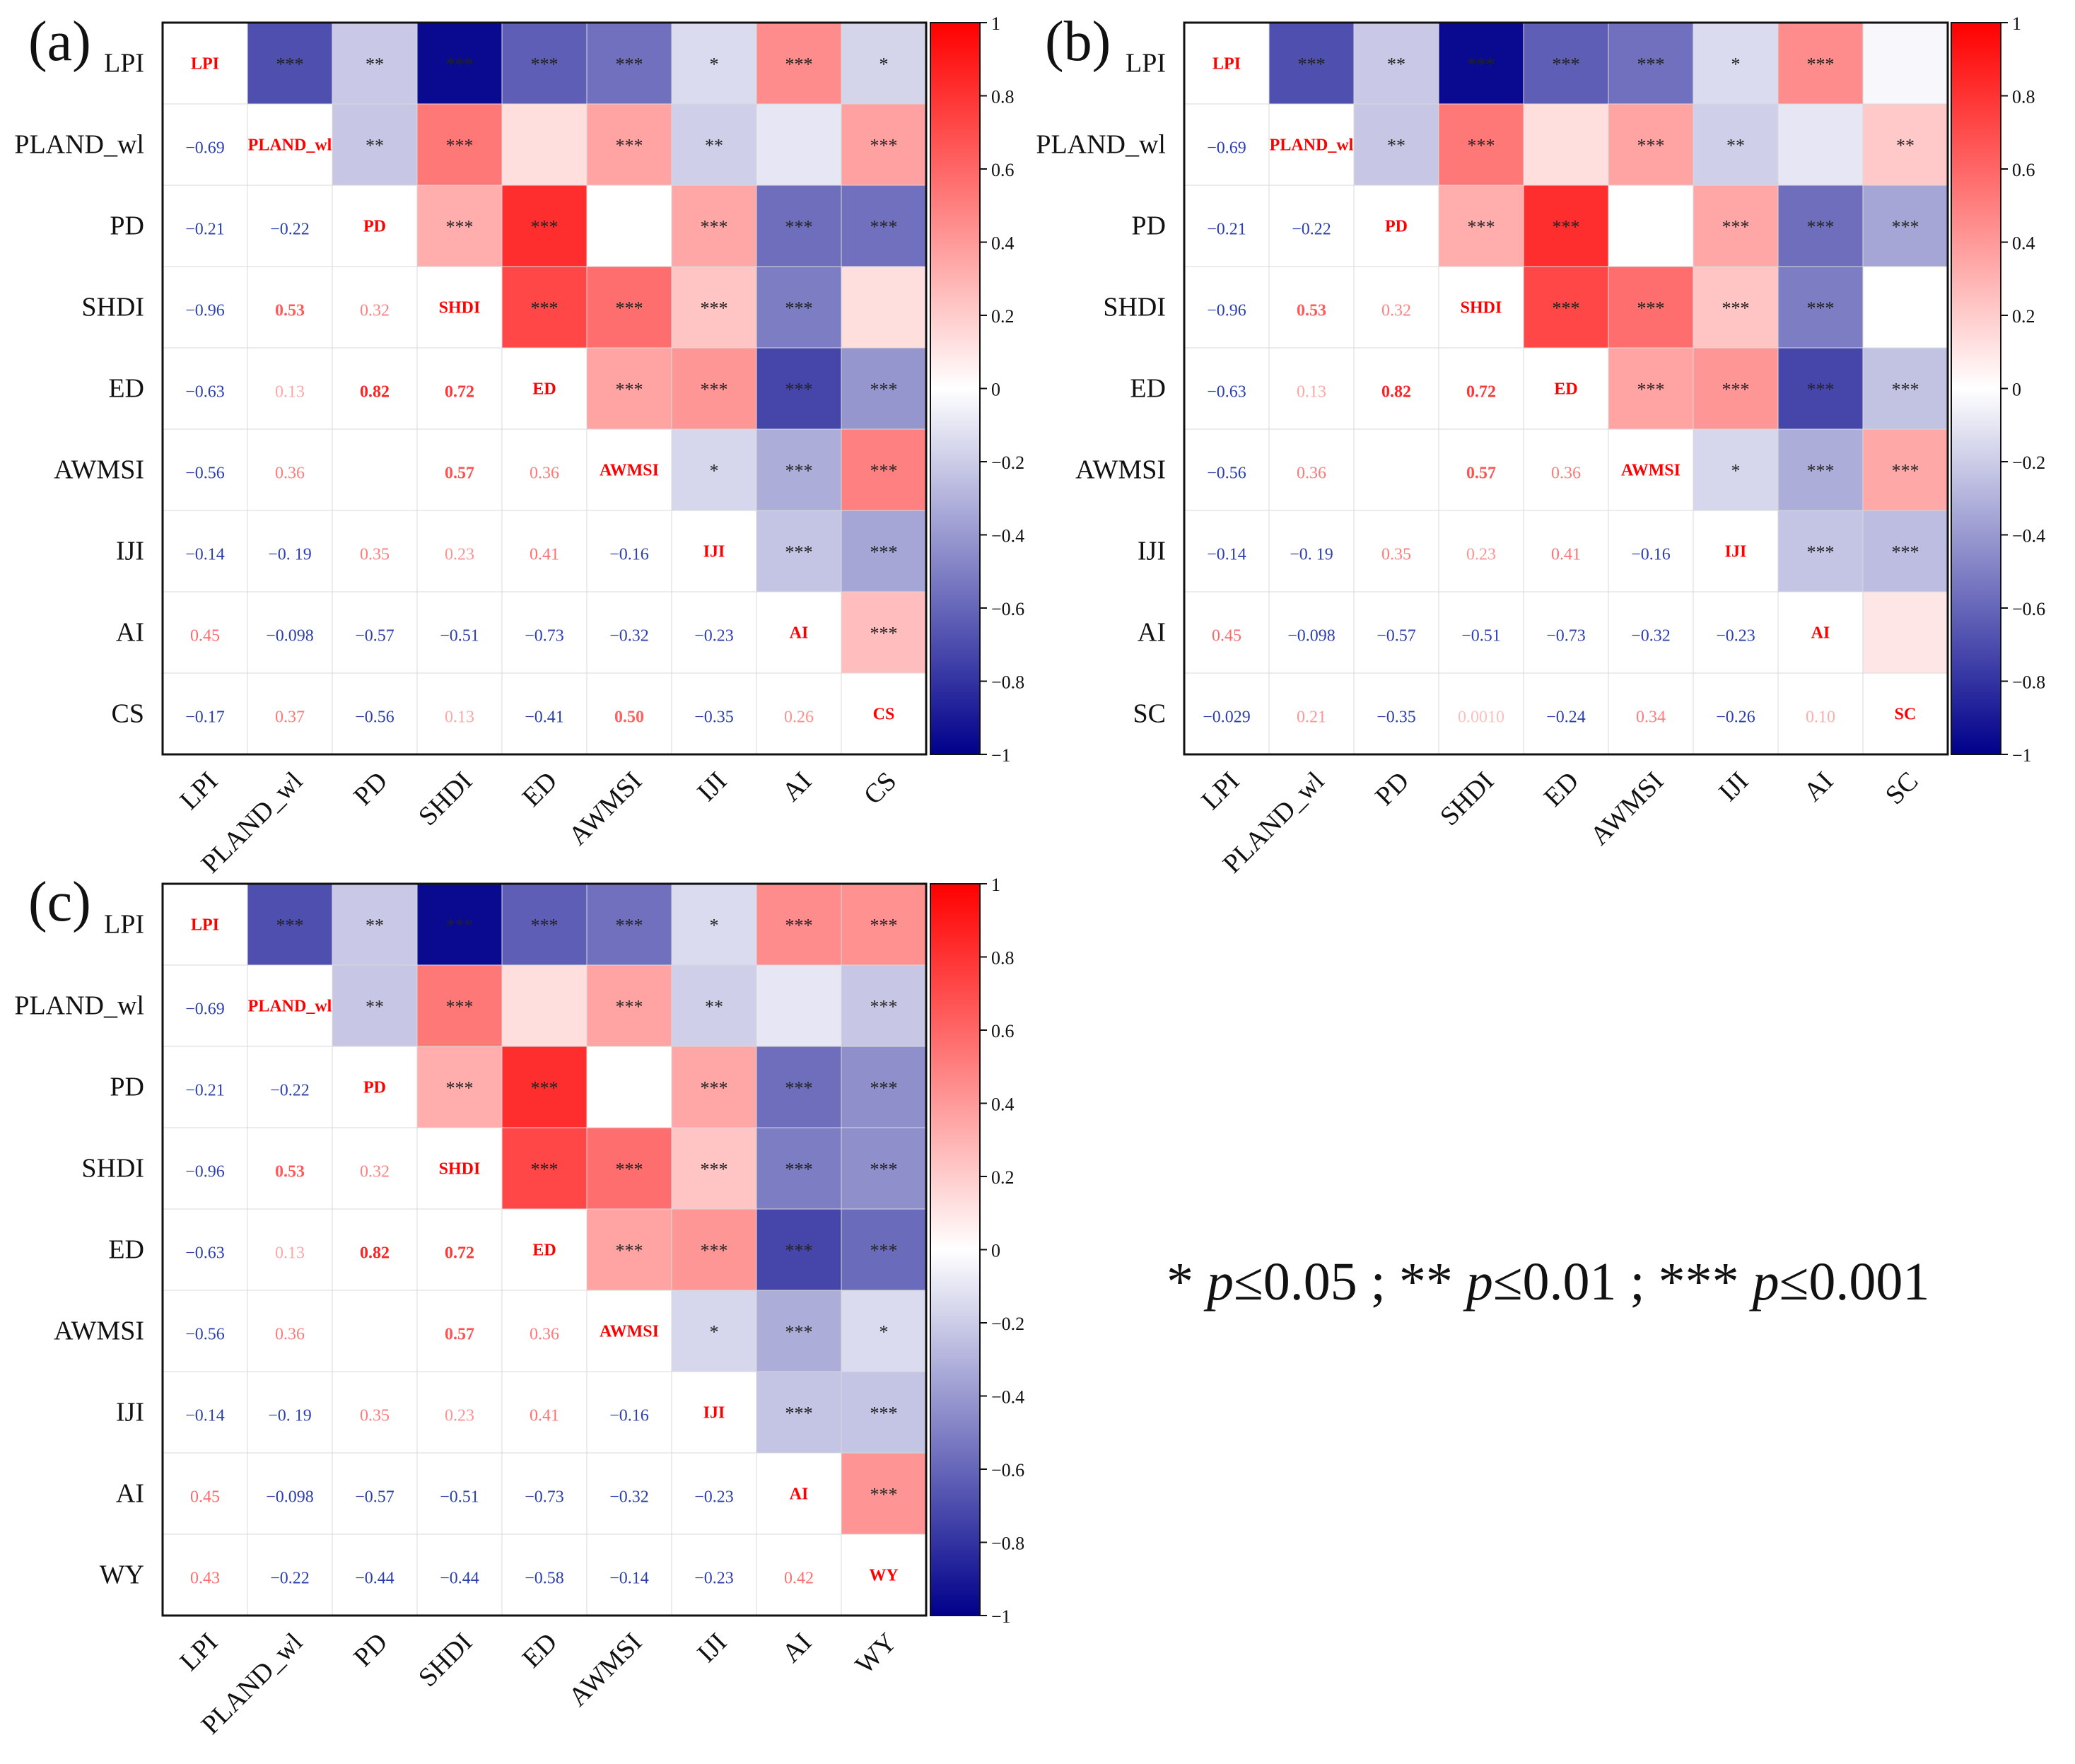  I want to click on correlation-value: 0.21, so click(1311, 717).